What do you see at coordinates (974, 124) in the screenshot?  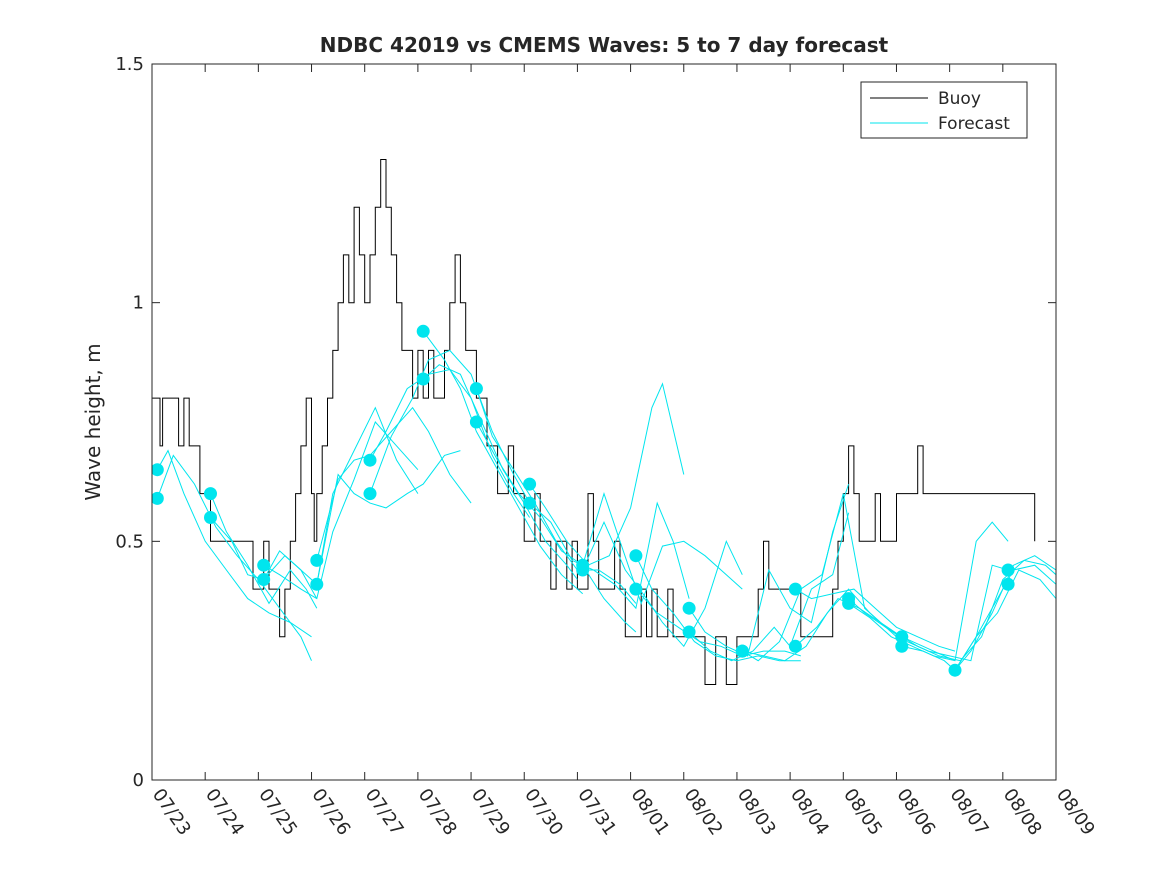 I see `legend-forecast-label: Forecast` at bounding box center [974, 124].